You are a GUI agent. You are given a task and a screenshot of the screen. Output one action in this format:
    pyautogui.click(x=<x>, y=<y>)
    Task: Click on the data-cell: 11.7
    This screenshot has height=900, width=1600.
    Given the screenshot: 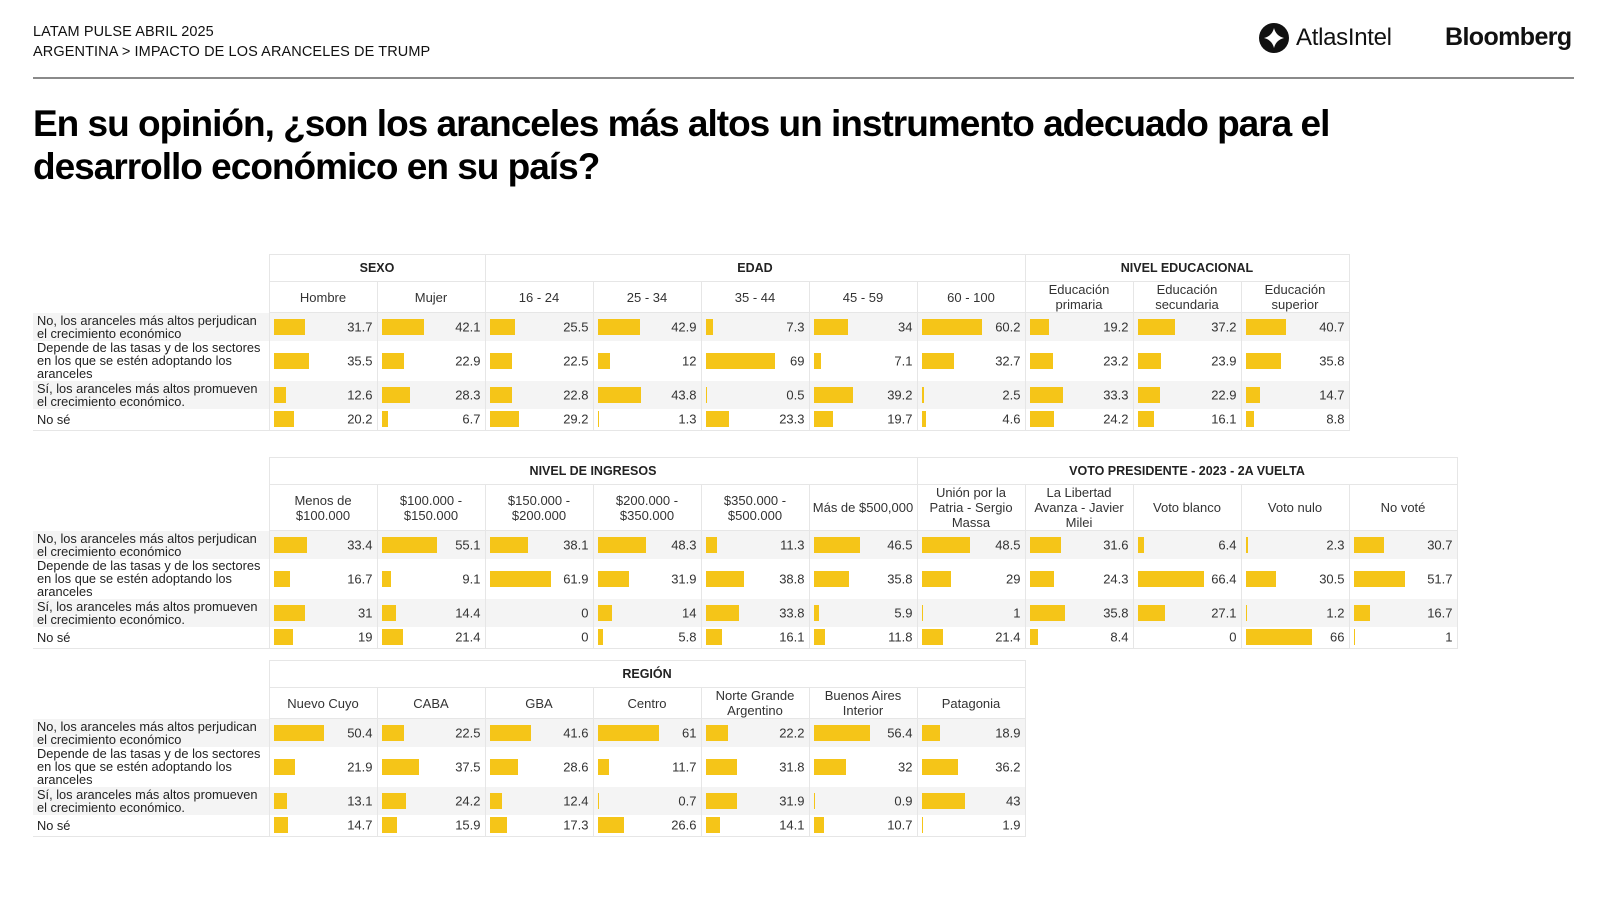 What is the action you would take?
    pyautogui.click(x=647, y=766)
    